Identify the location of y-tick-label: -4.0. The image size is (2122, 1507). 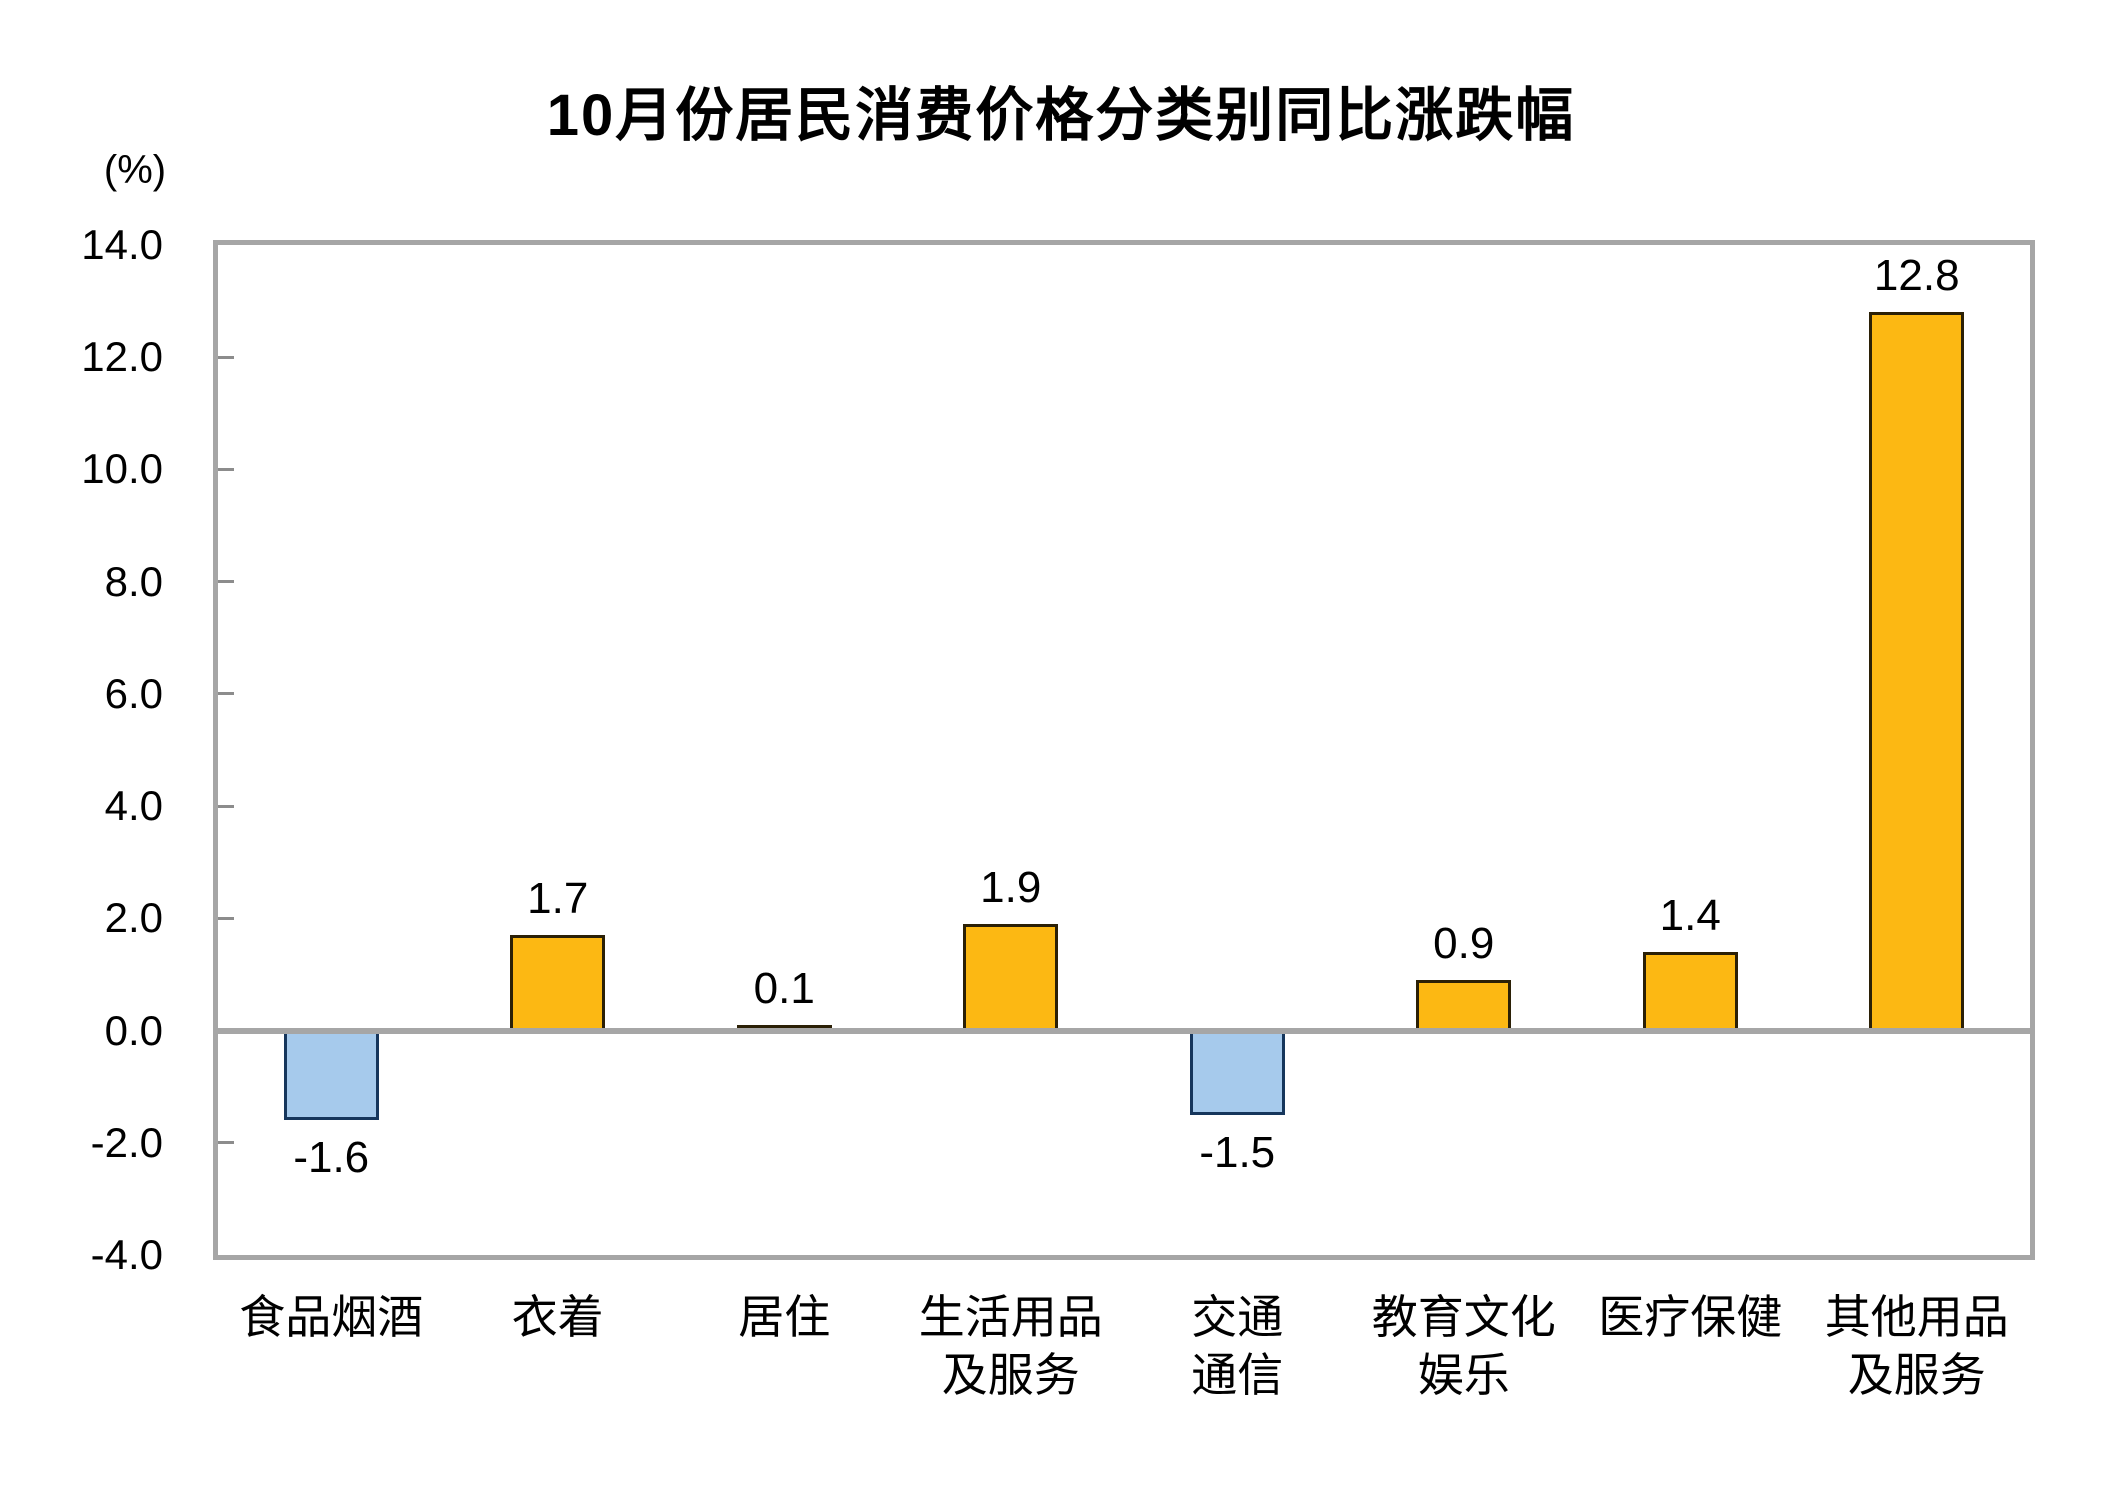
(126, 1254).